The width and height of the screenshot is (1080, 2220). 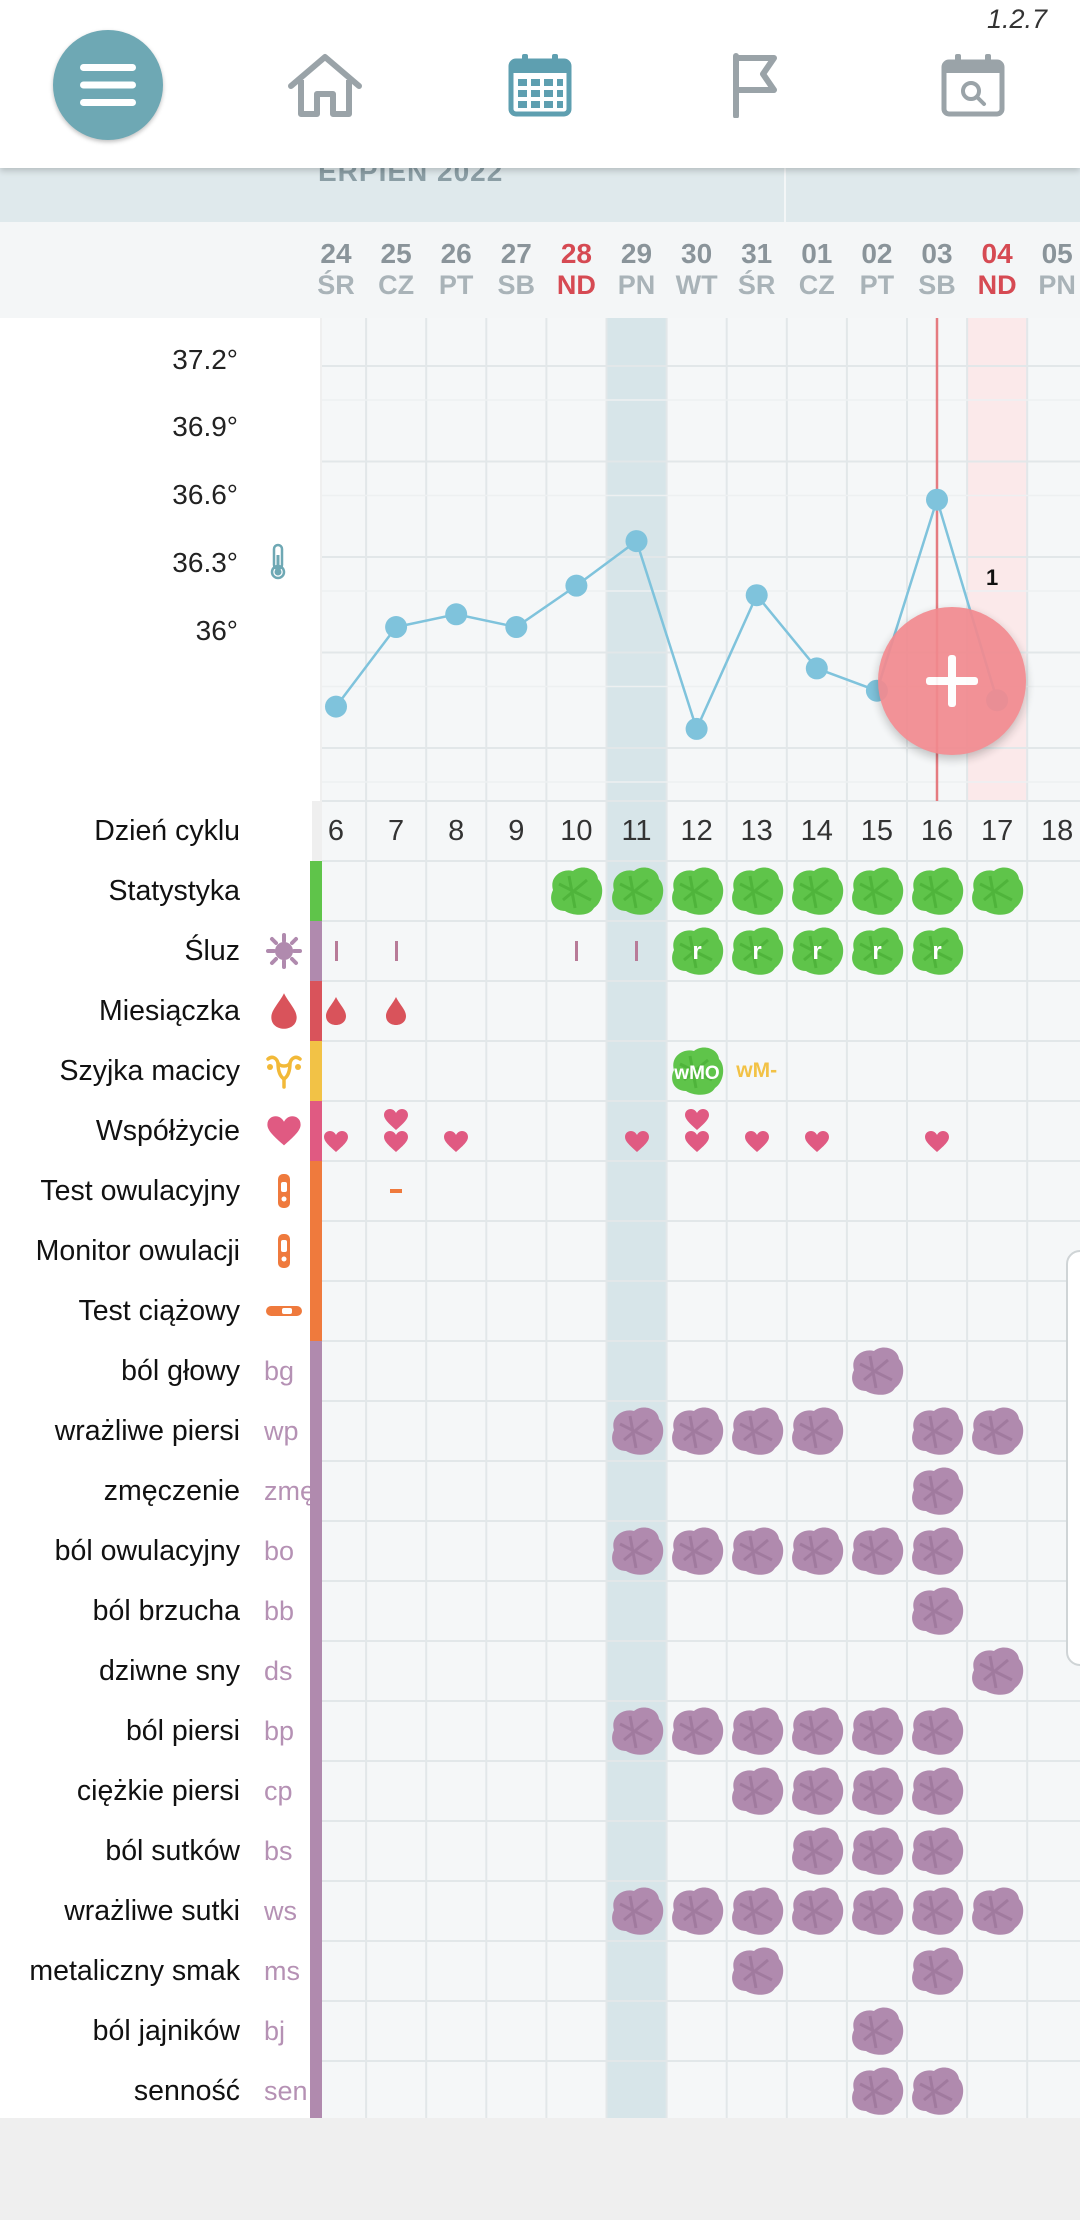 What do you see at coordinates (205, 359) in the screenshot?
I see `y-tick-label: 37.2°` at bounding box center [205, 359].